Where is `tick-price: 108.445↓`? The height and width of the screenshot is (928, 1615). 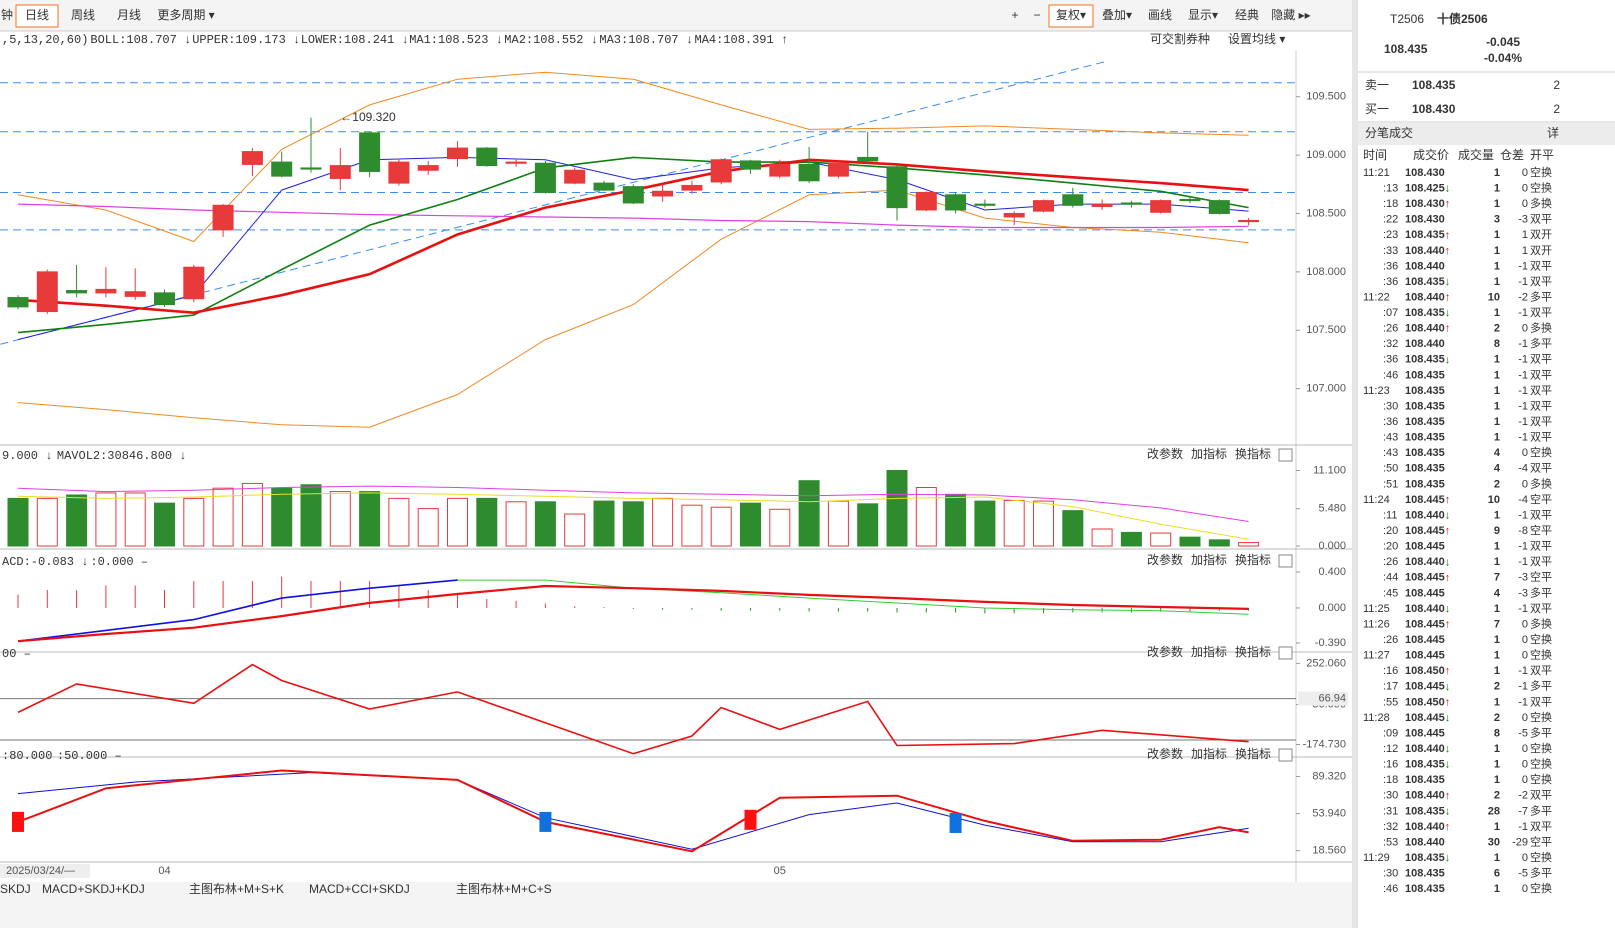 tick-price: 108.445↓ is located at coordinates (1427, 718).